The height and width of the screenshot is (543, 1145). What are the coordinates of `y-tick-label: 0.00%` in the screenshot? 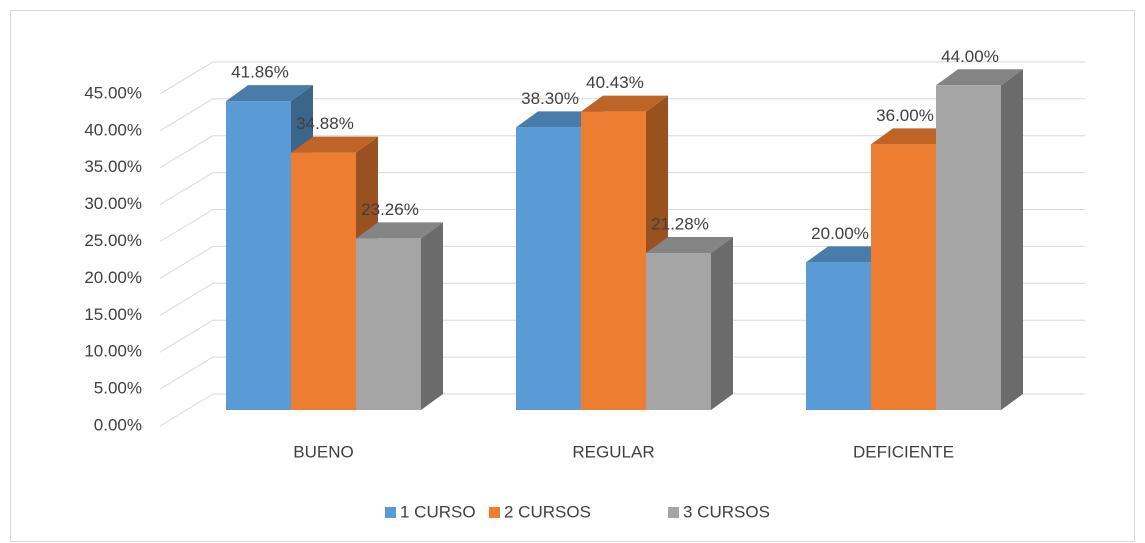 It's located at (118, 424).